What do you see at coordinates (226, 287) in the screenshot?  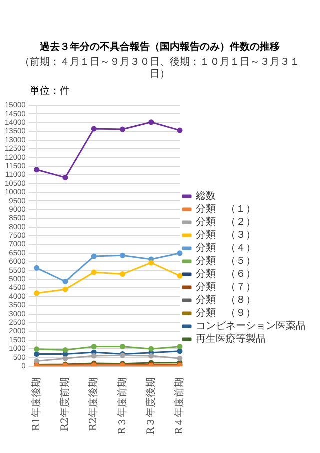 I see `legend-label: 分類 （７）` at bounding box center [226, 287].